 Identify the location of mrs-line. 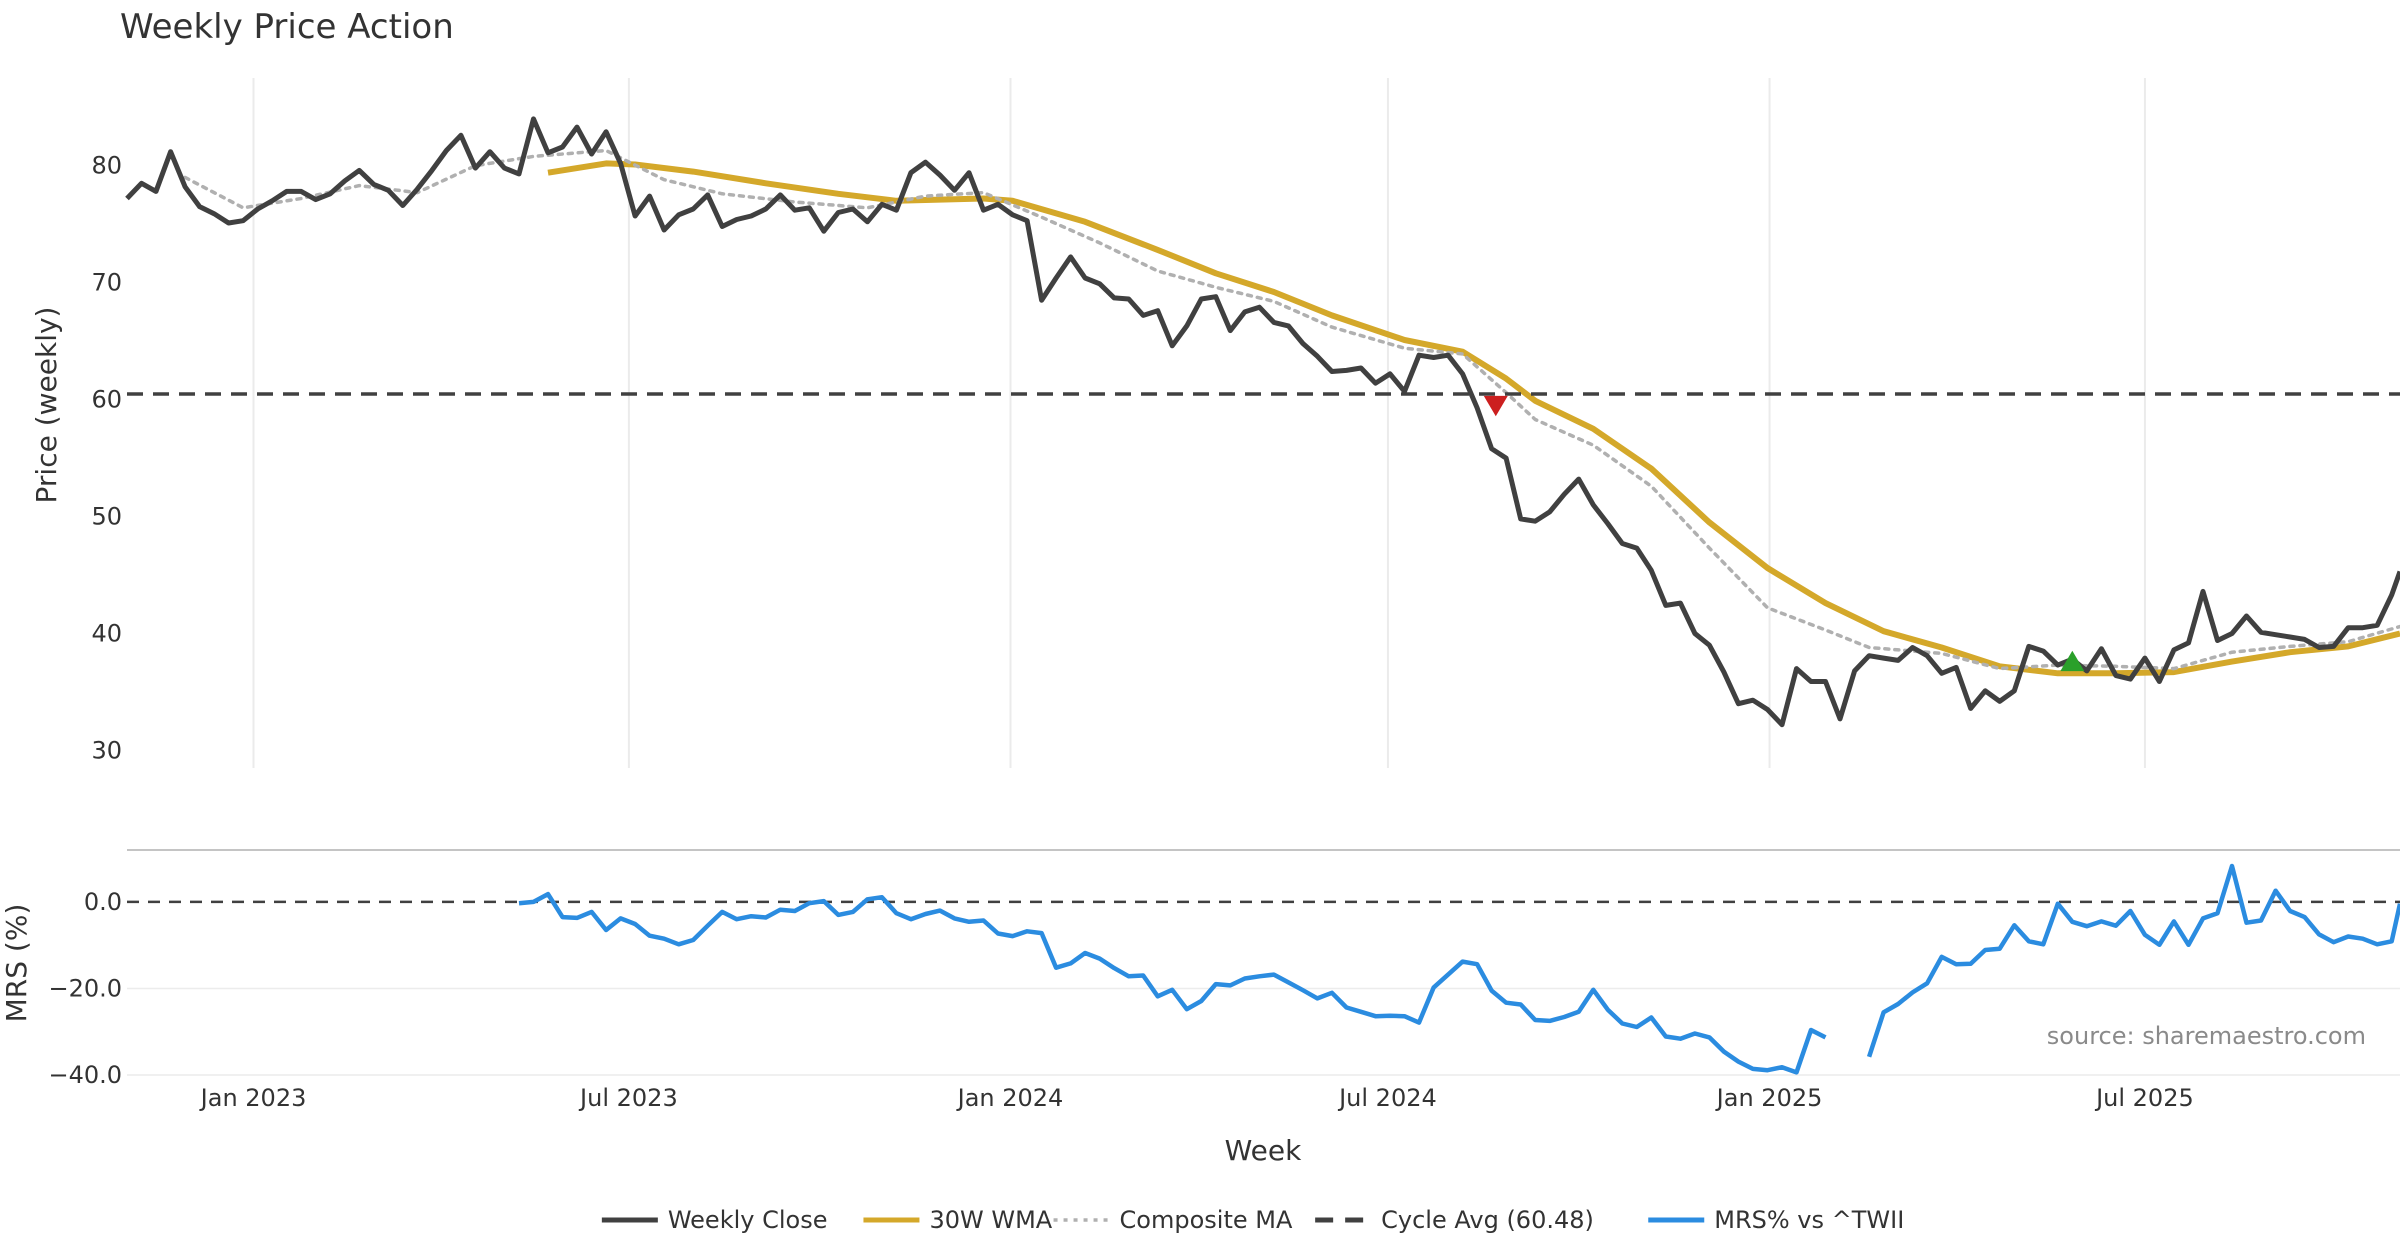
(1459, 969).